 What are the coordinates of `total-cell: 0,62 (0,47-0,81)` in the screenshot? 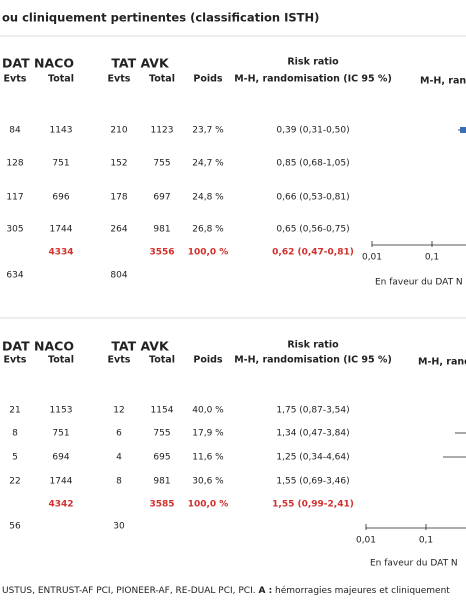 It's located at (313, 253).